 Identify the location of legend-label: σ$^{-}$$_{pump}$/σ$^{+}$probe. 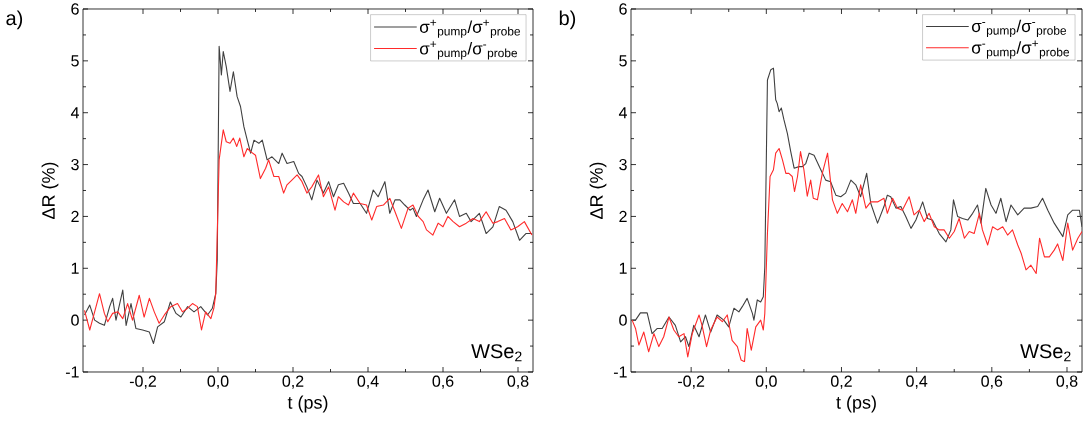
(1020, 49).